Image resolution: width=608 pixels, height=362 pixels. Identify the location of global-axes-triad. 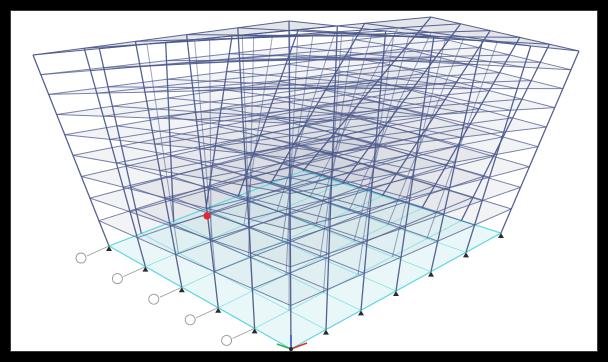
(292, 343).